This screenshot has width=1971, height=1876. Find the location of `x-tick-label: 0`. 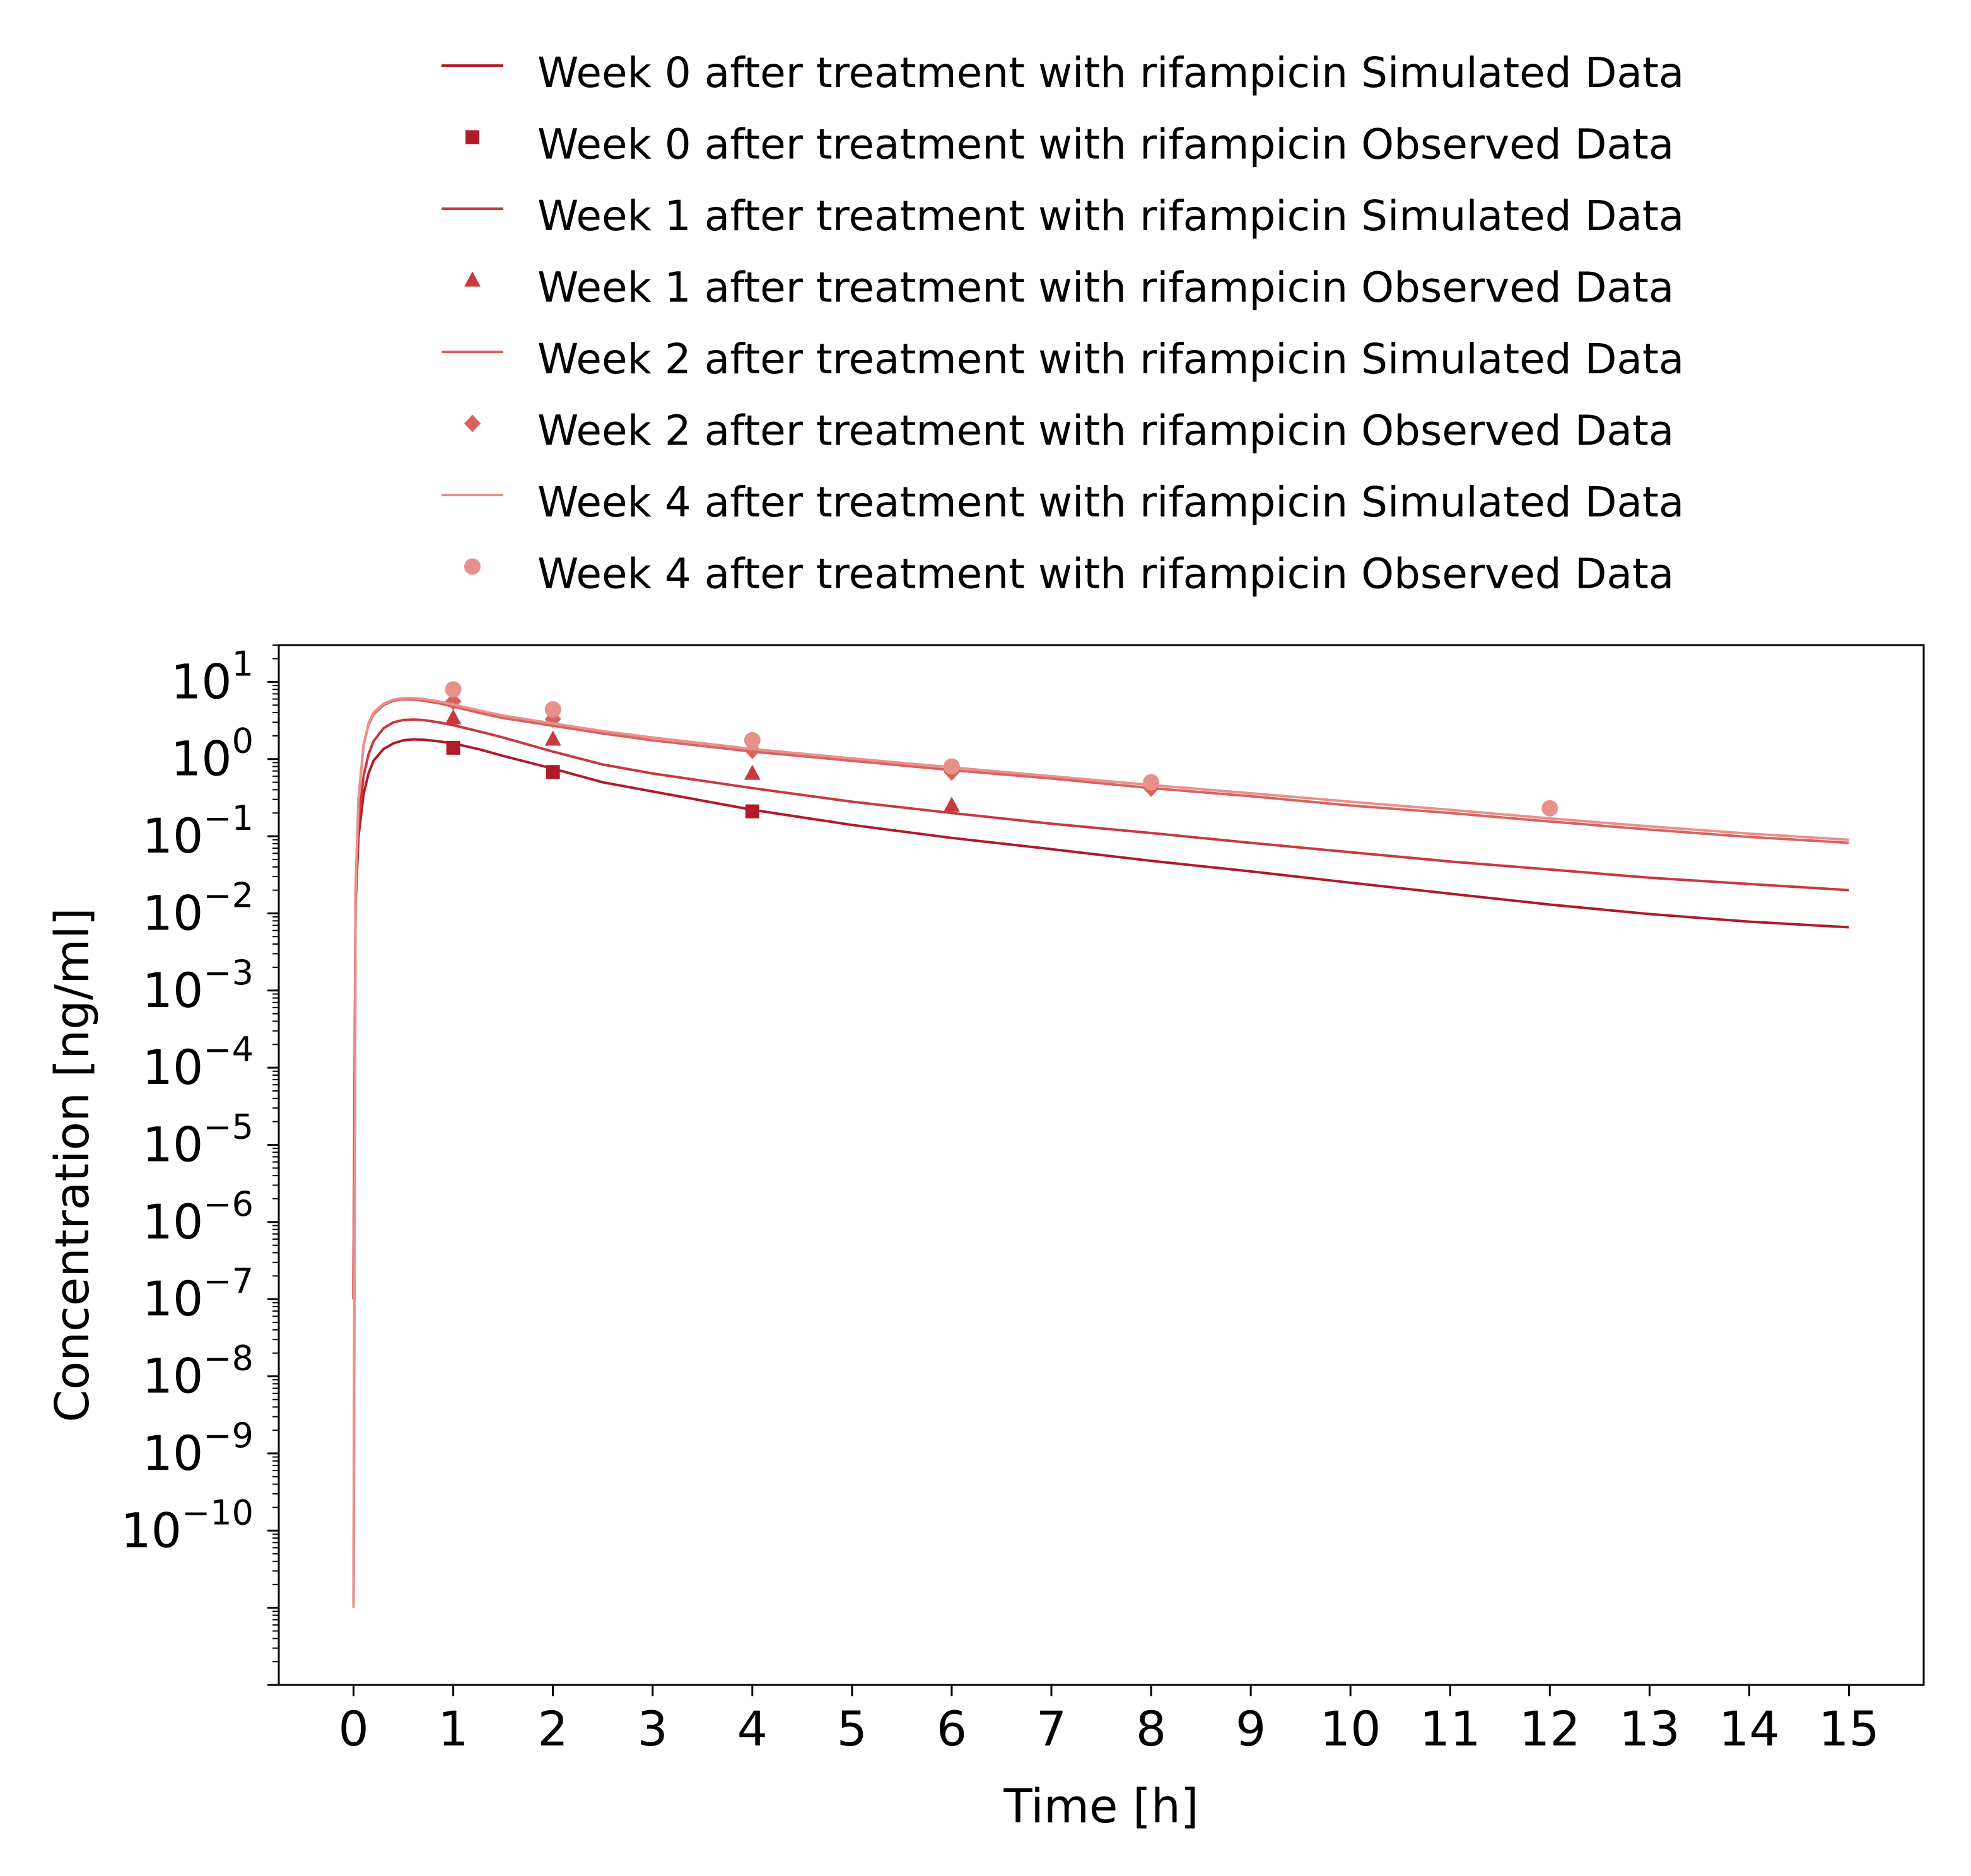

x-tick-label: 0 is located at coordinates (353, 1729).